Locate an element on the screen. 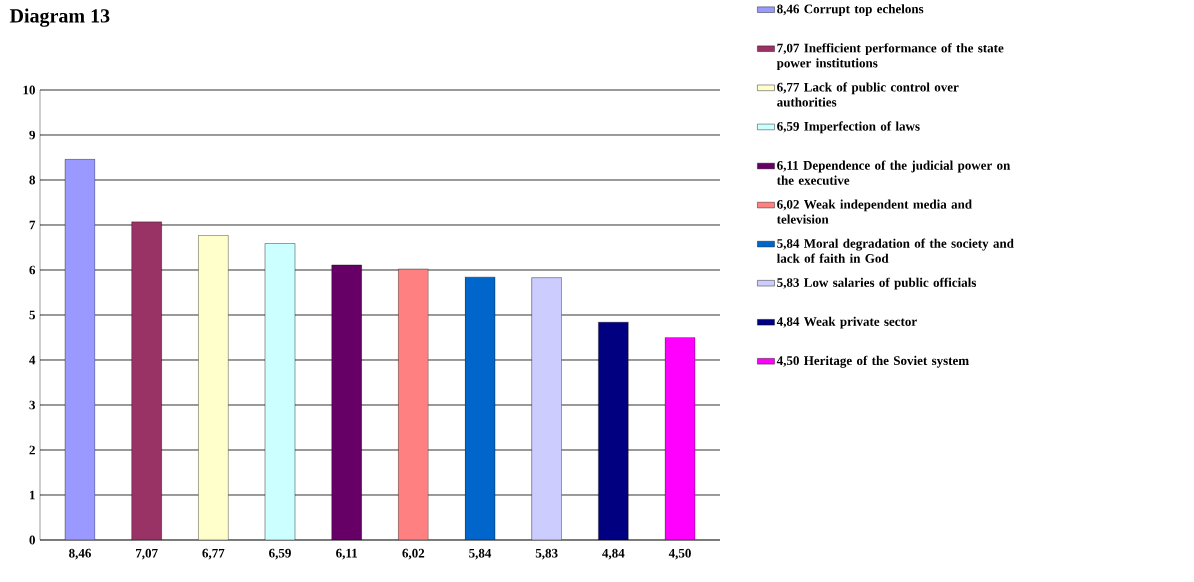 The height and width of the screenshot is (582, 1194). y-tick-label: 7 is located at coordinates (32, 225).